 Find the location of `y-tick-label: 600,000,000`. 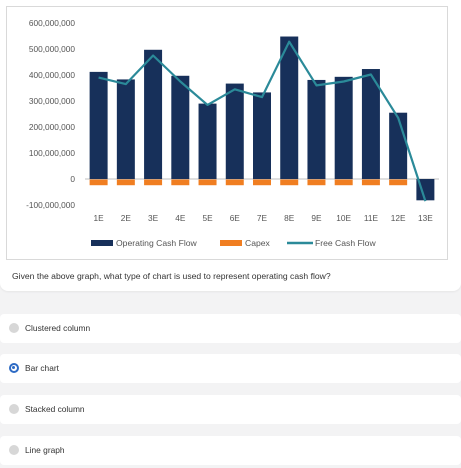

y-tick-label: 600,000,000 is located at coordinates (52, 23).